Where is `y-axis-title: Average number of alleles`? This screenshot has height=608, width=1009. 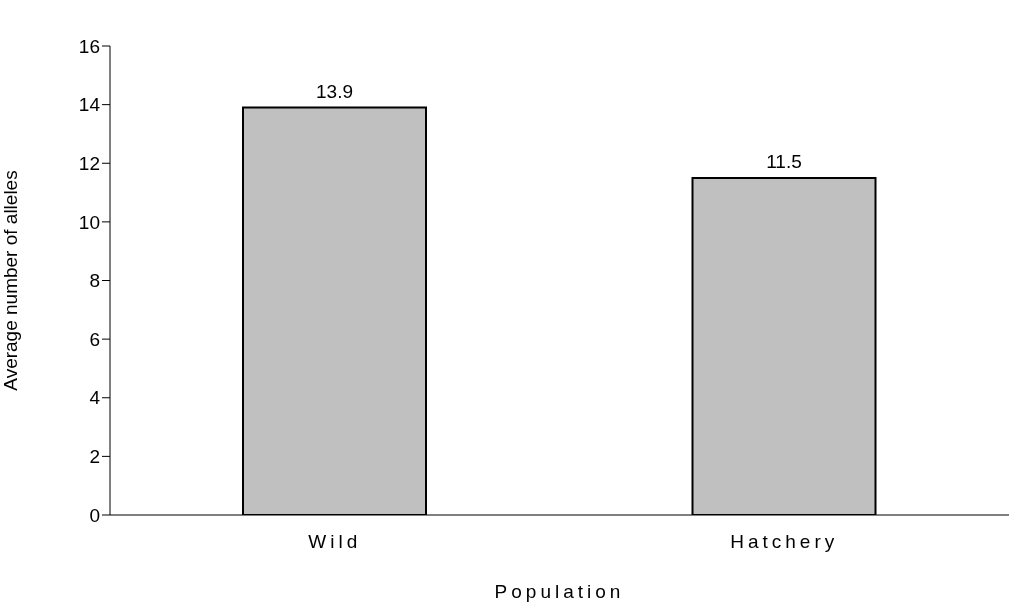 y-axis-title: Average number of alleles is located at coordinates (10, 280).